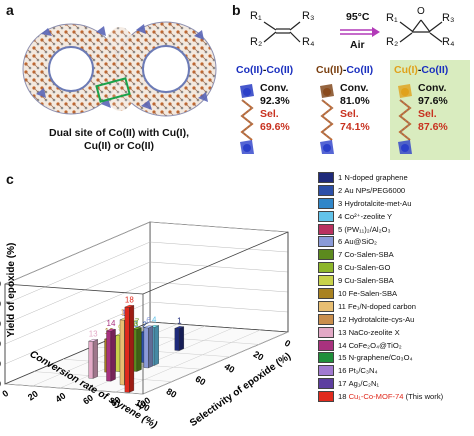  Describe the element at coordinates (0, 384) in the screenshot. I see `z-tick-label: 0` at that location.